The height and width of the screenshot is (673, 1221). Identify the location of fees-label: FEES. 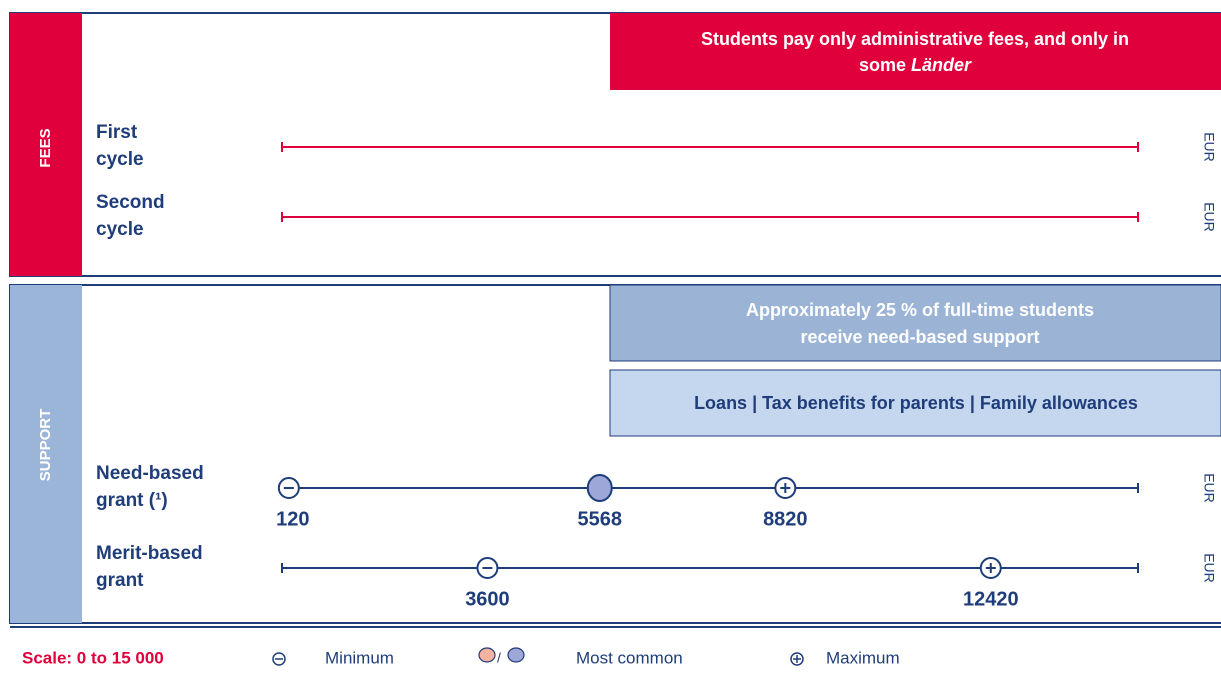
(45, 147).